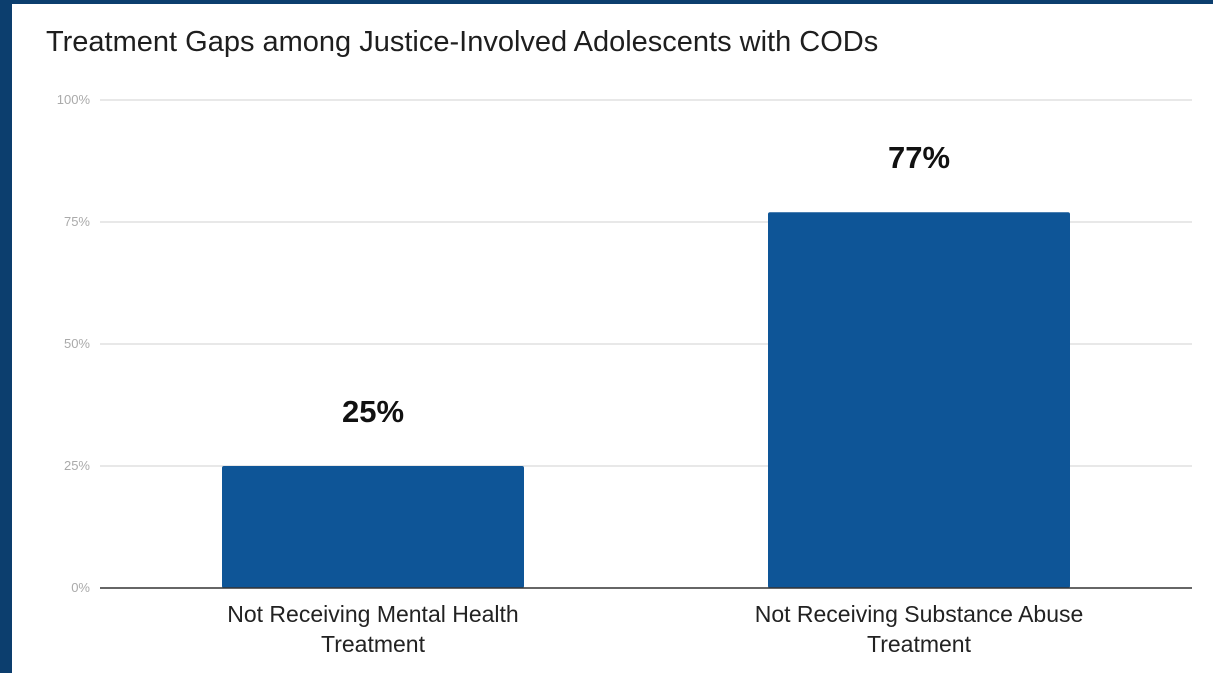 The width and height of the screenshot is (1213, 673). Describe the element at coordinates (77, 343) in the screenshot. I see `y-tick-label: 50%` at that location.